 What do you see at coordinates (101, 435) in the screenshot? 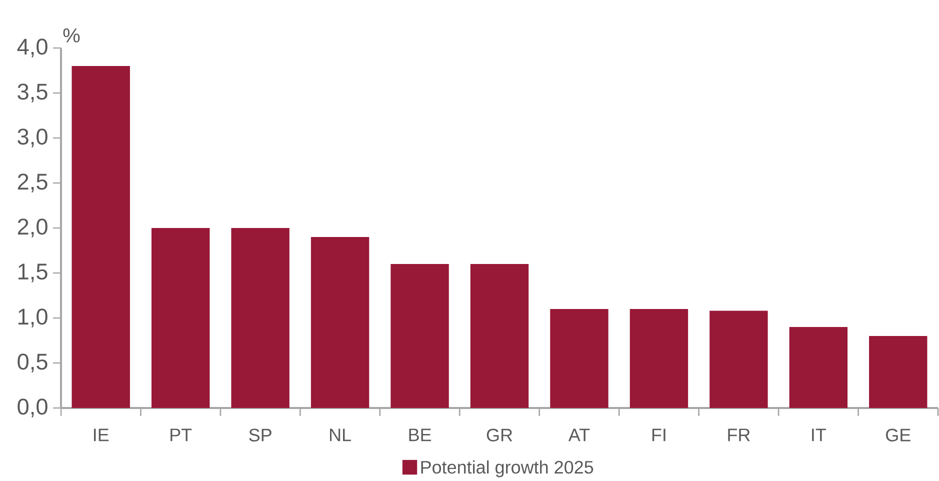
I see `x-tick-label: IE` at bounding box center [101, 435].